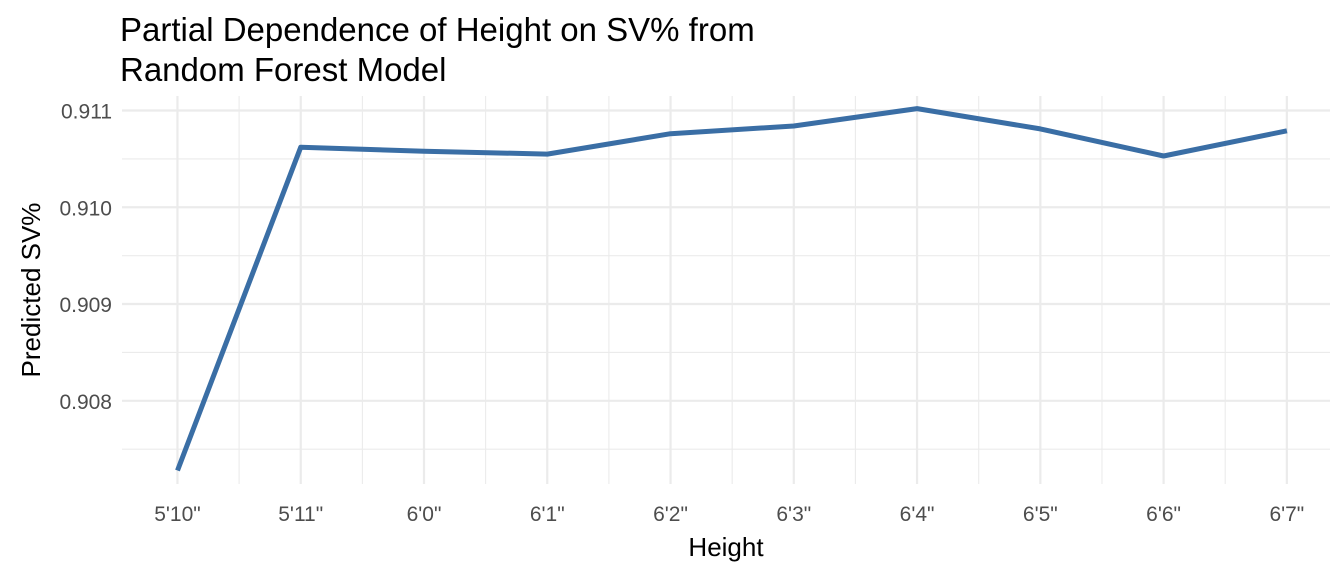 The width and height of the screenshot is (1344, 576). What do you see at coordinates (1040, 514) in the screenshot?
I see `x-tick-label: 6'5"` at bounding box center [1040, 514].